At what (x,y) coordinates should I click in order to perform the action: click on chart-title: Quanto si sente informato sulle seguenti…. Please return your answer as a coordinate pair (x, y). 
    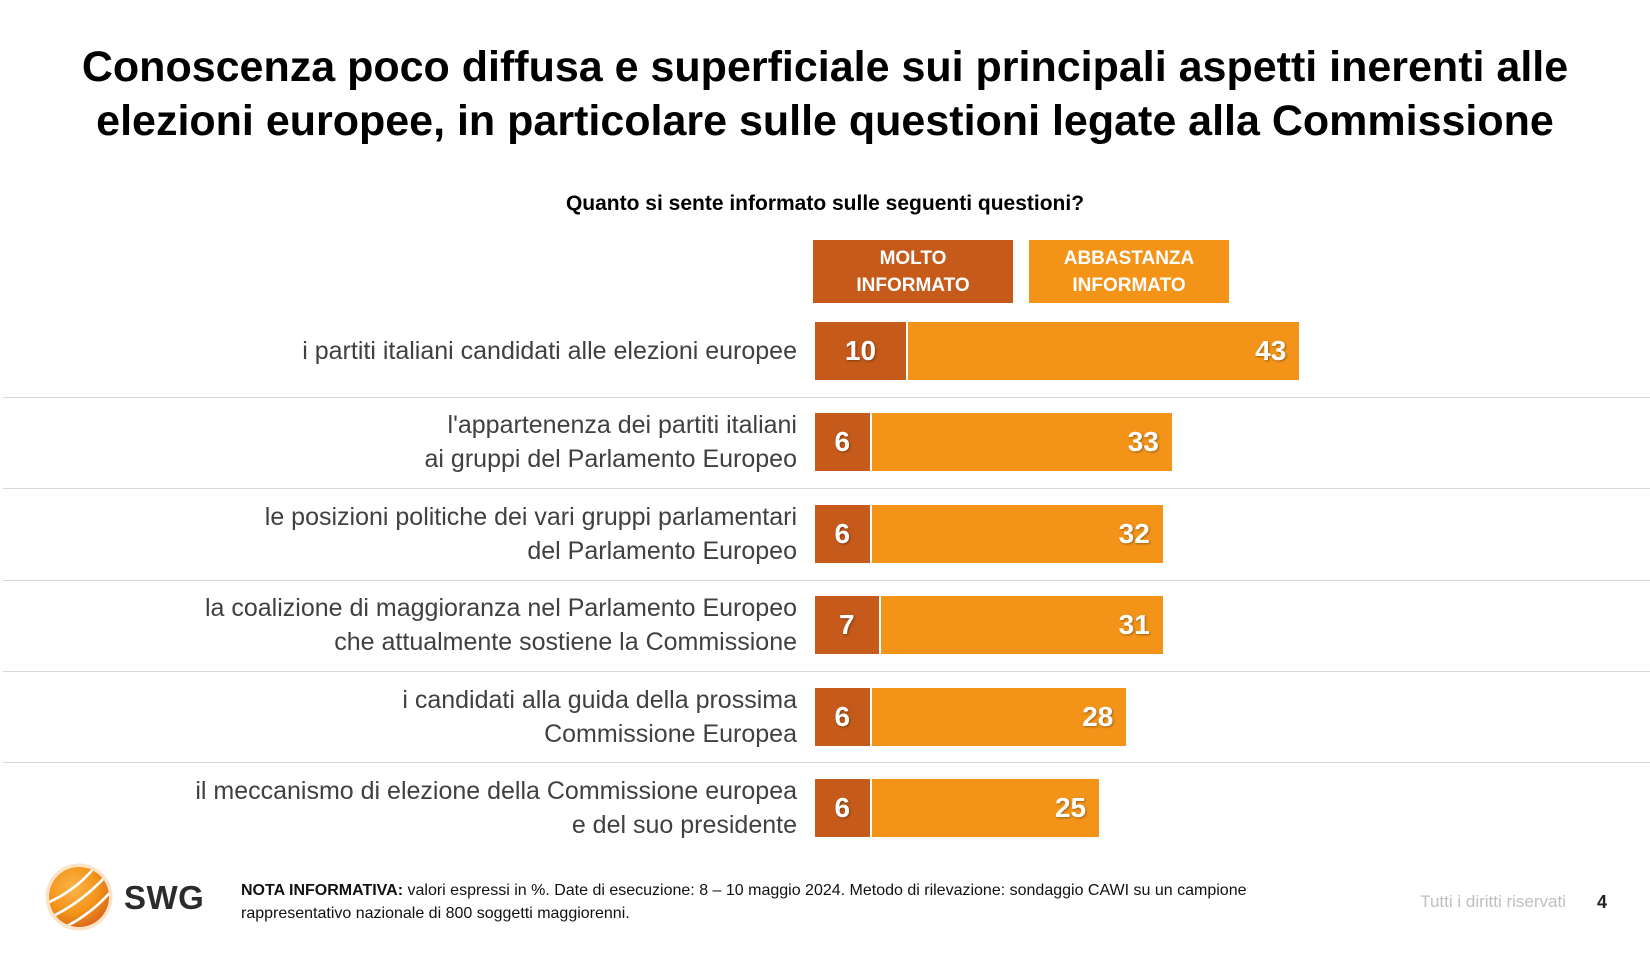
    Looking at the image, I should click on (825, 203).